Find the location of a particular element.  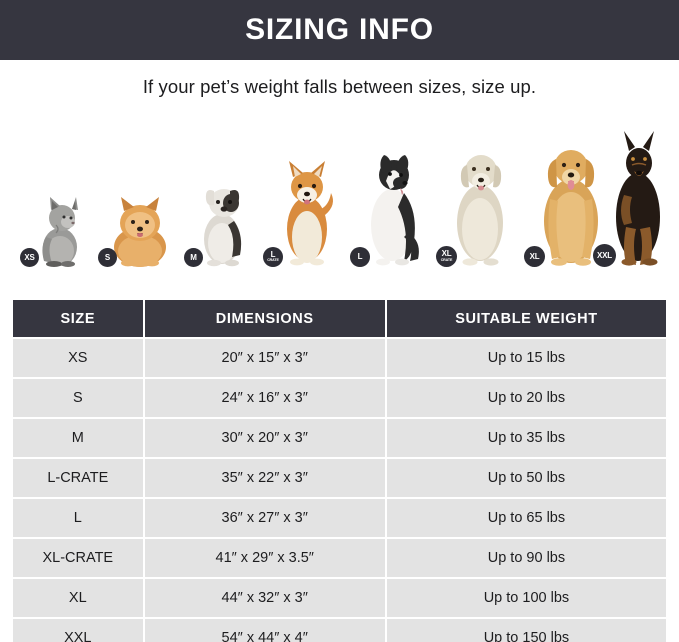

dog-french-bulldog-icon is located at coordinates (223, 228).